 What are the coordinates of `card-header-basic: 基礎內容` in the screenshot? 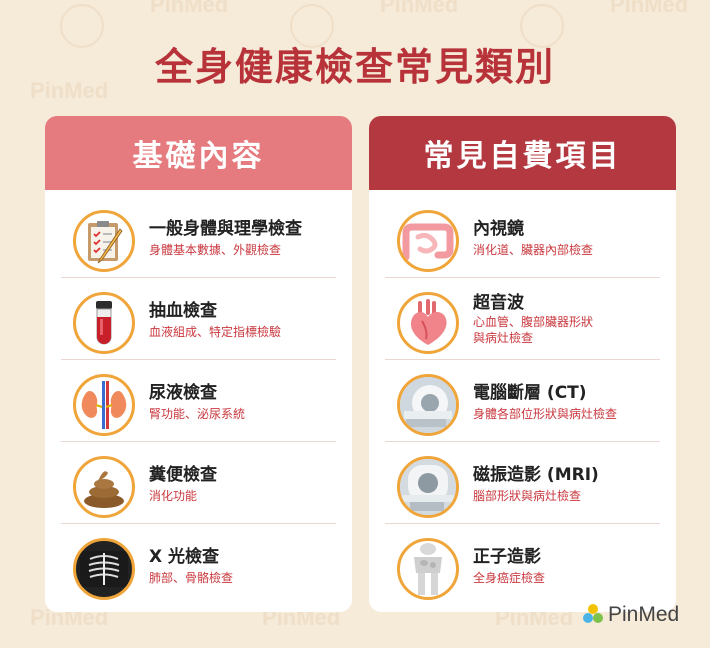 It's located at (198, 153).